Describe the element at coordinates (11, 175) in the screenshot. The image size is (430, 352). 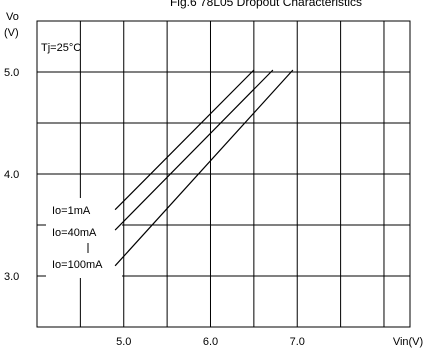
I see `y-tick-label: 4.0` at that location.